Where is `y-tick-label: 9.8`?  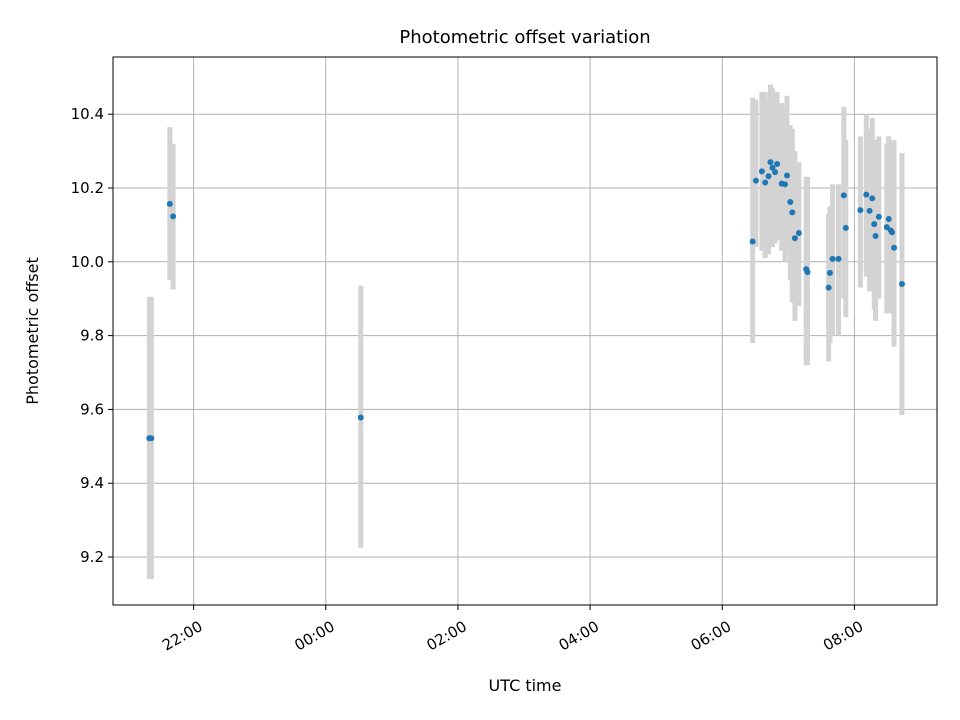 y-tick-label: 9.8 is located at coordinates (92, 336).